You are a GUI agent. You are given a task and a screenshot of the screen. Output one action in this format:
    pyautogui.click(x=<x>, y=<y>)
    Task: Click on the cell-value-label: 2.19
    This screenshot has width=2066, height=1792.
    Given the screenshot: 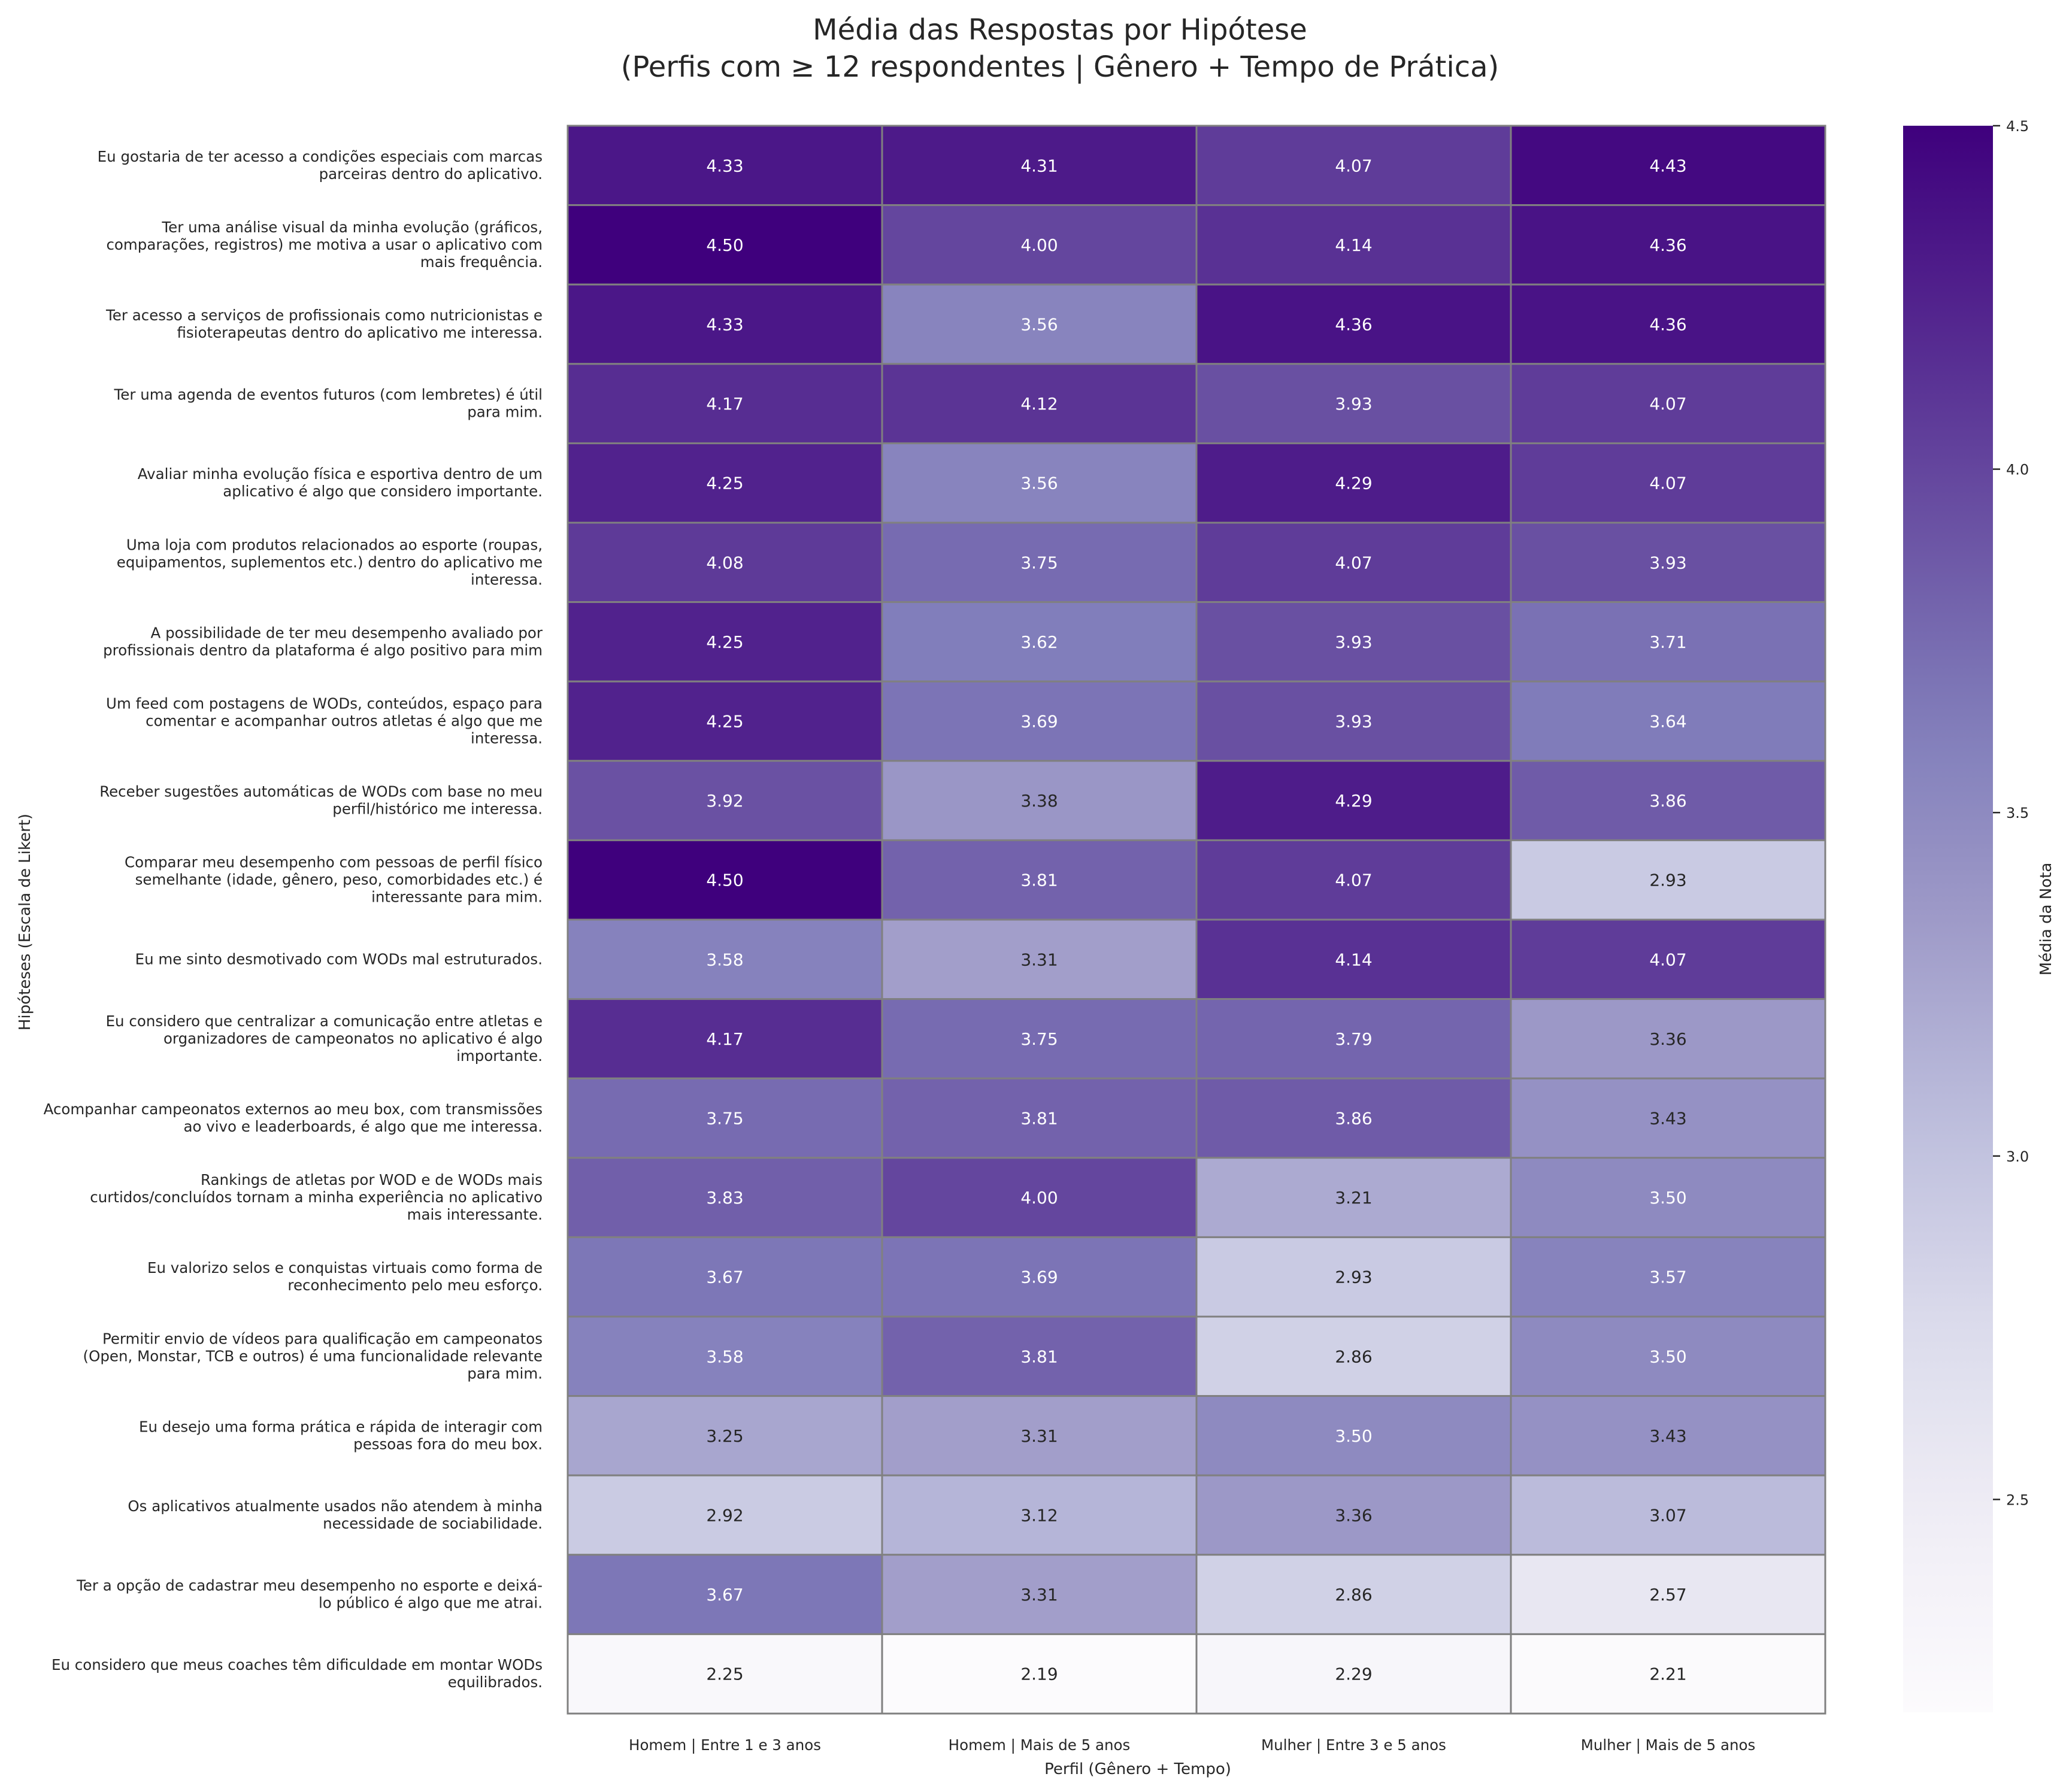 What is the action you would take?
    pyautogui.click(x=1039, y=1674)
    